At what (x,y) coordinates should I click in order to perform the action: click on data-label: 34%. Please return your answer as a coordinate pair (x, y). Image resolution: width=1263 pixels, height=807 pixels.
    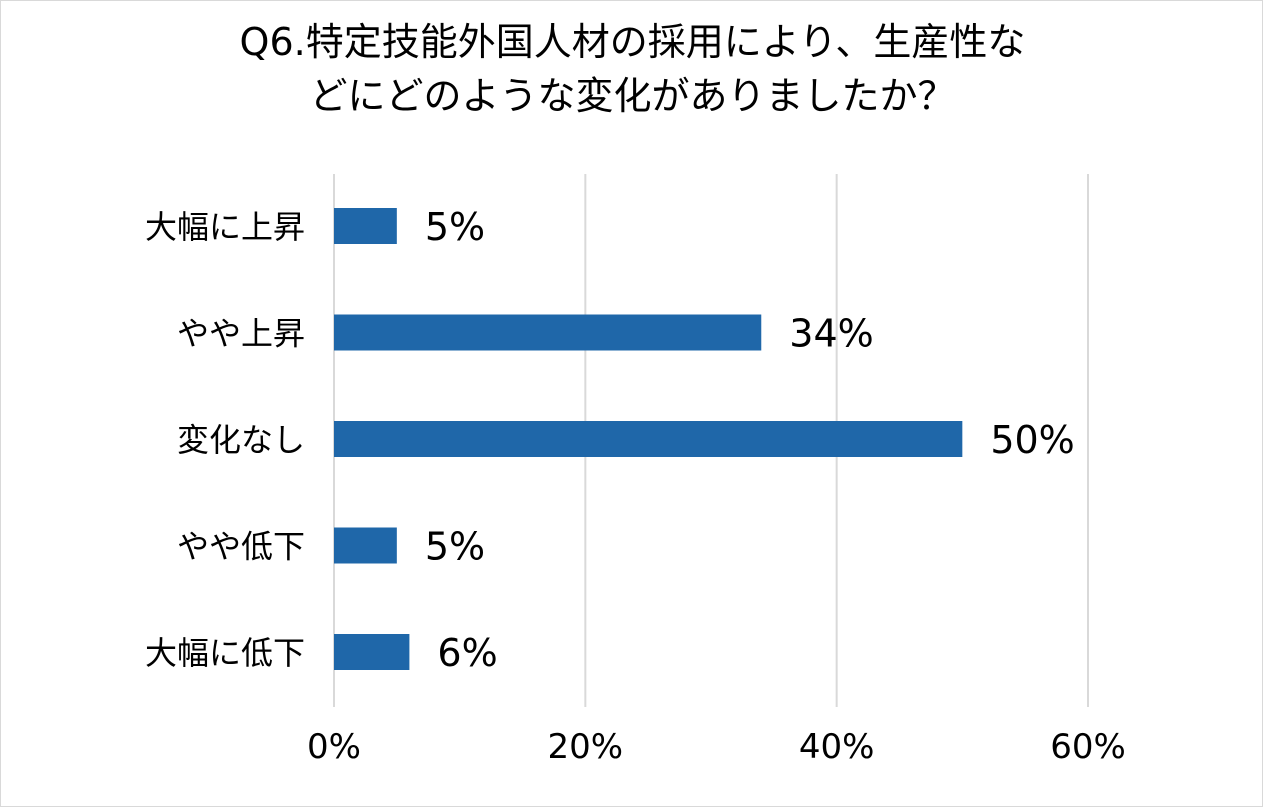
    Looking at the image, I should click on (831, 334).